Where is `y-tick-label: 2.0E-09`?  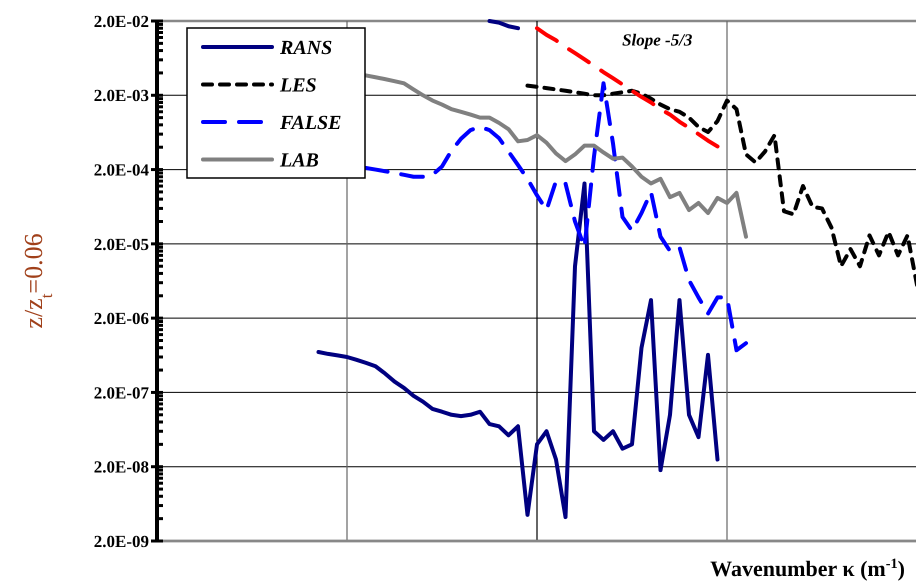 y-tick-label: 2.0E-09 is located at coordinates (121, 541).